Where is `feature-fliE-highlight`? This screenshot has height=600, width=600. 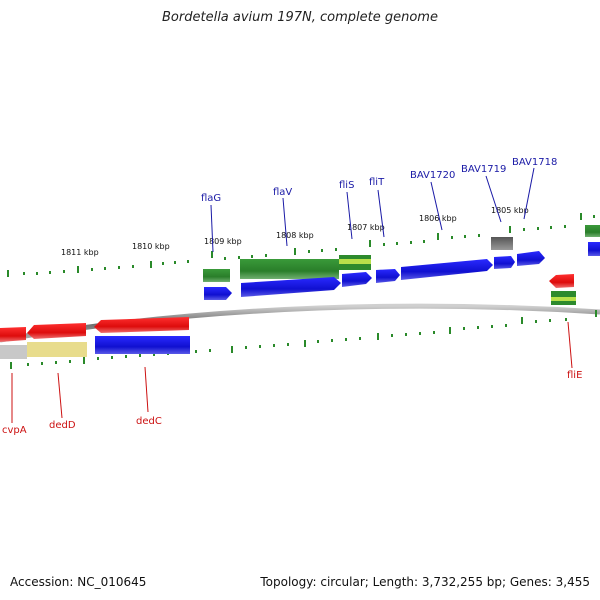
feature-fliE-highlight is located at coordinates (563, 299).